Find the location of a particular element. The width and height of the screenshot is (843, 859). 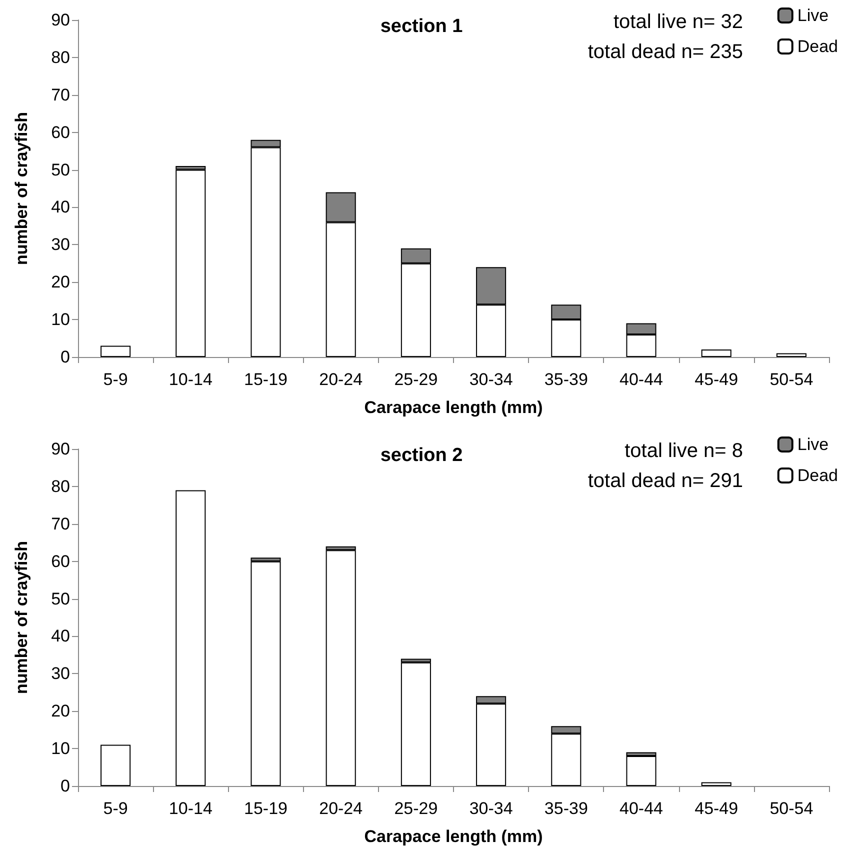

annotation: total live n= 8 is located at coordinates (684, 451).